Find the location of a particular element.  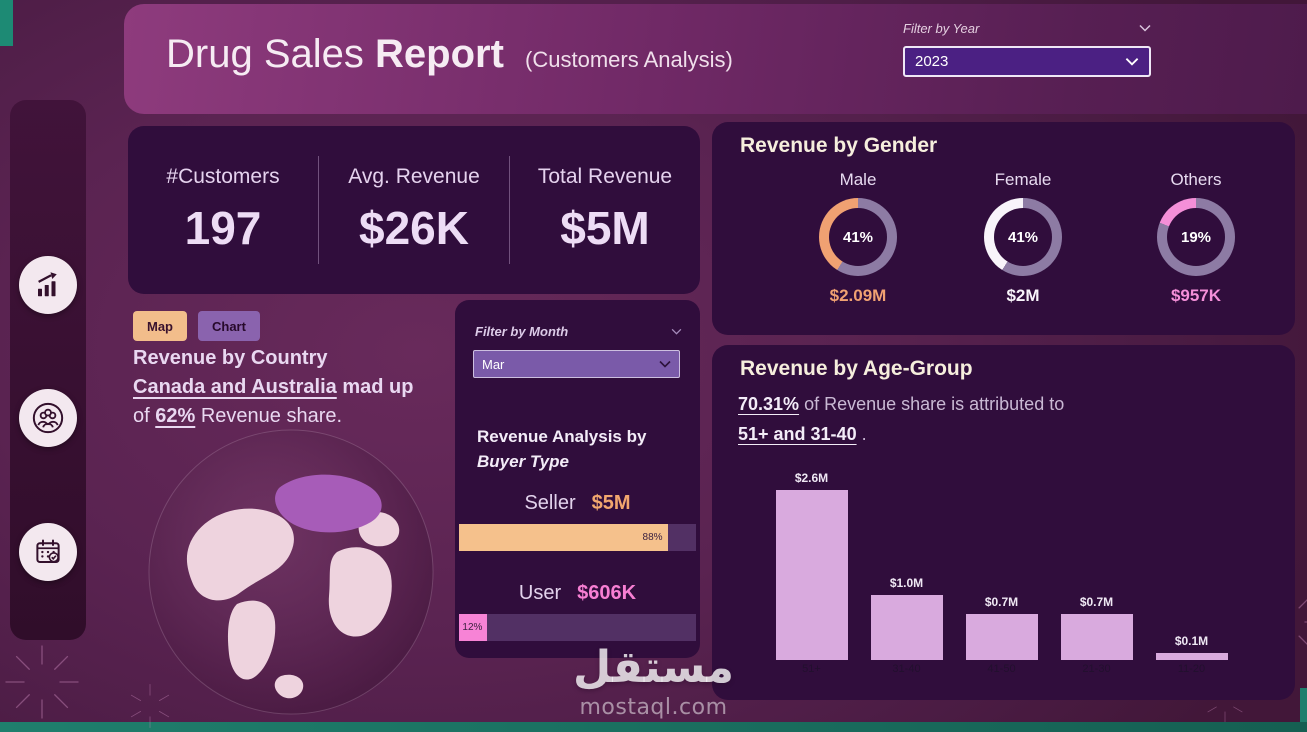

gender-group-others: Others 19% $957K is located at coordinates (1196, 238).